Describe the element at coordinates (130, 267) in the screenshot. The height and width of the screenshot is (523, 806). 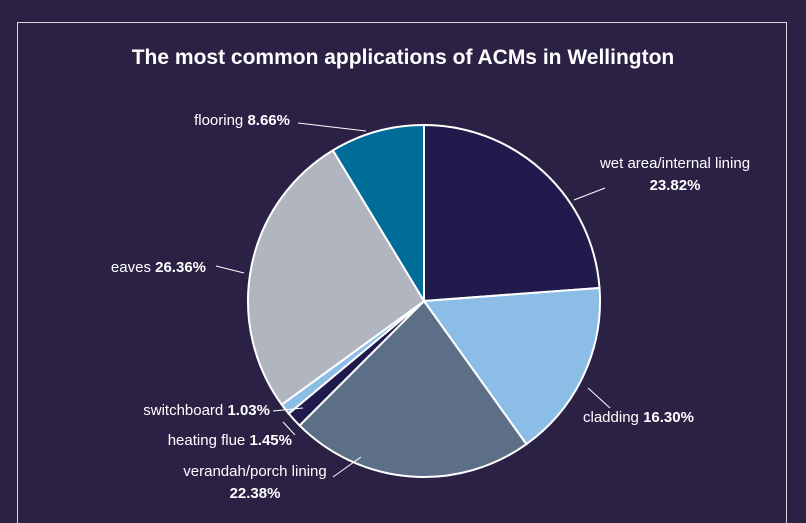
I see `label-name: eaves` at that location.